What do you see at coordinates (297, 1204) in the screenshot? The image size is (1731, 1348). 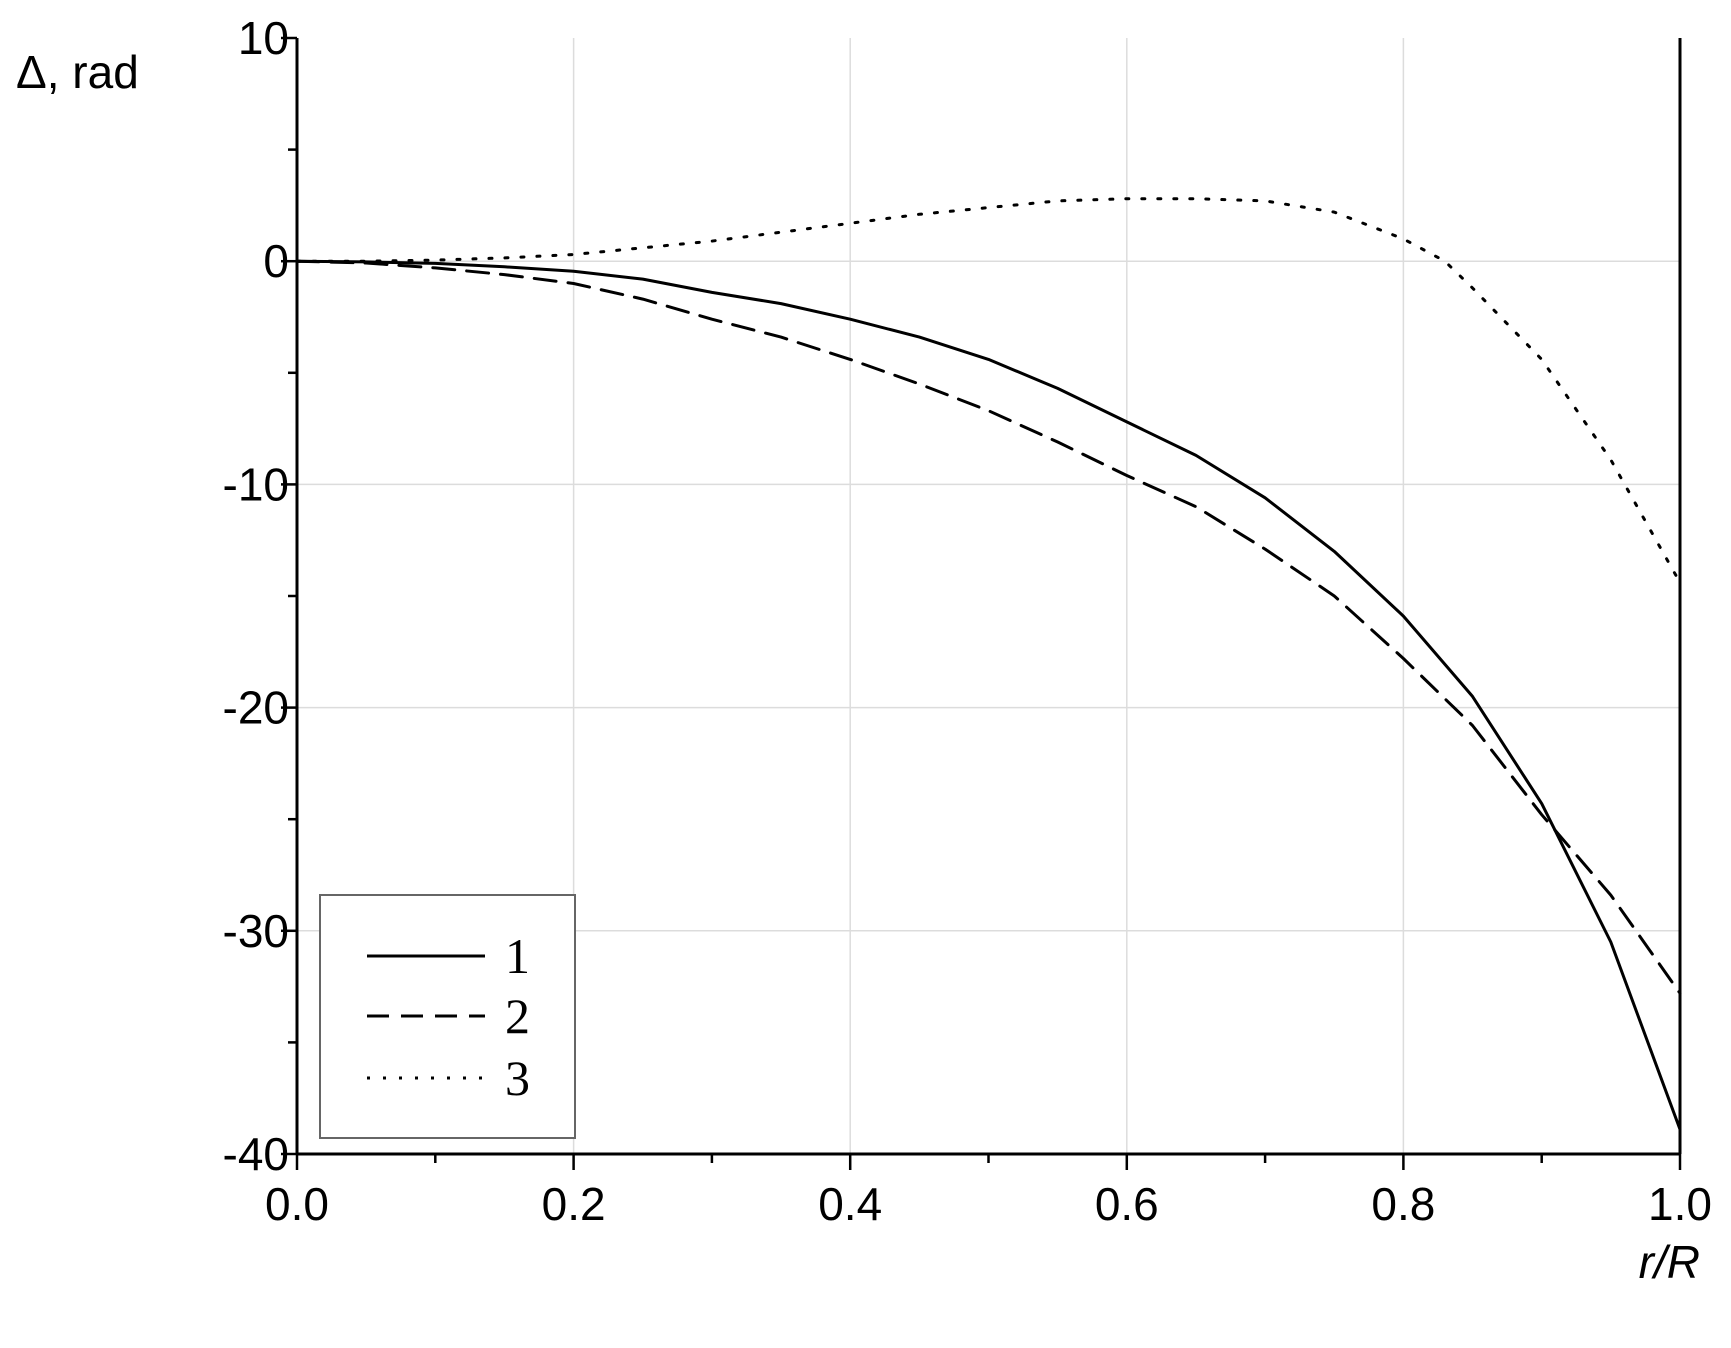 I see `x-tick-label: 0.0` at bounding box center [297, 1204].